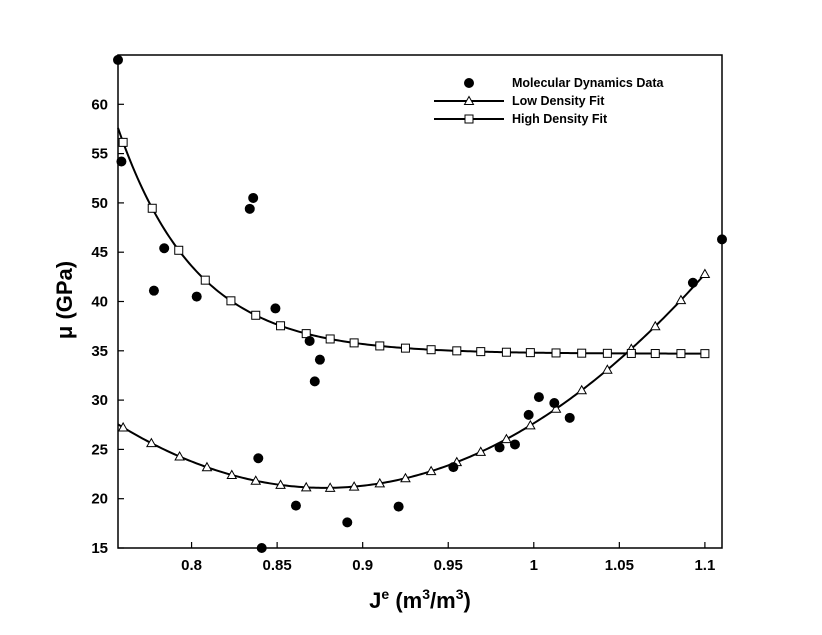  What do you see at coordinates (64, 300) in the screenshot?
I see `y-axis-label: μ (GPa)` at bounding box center [64, 300].